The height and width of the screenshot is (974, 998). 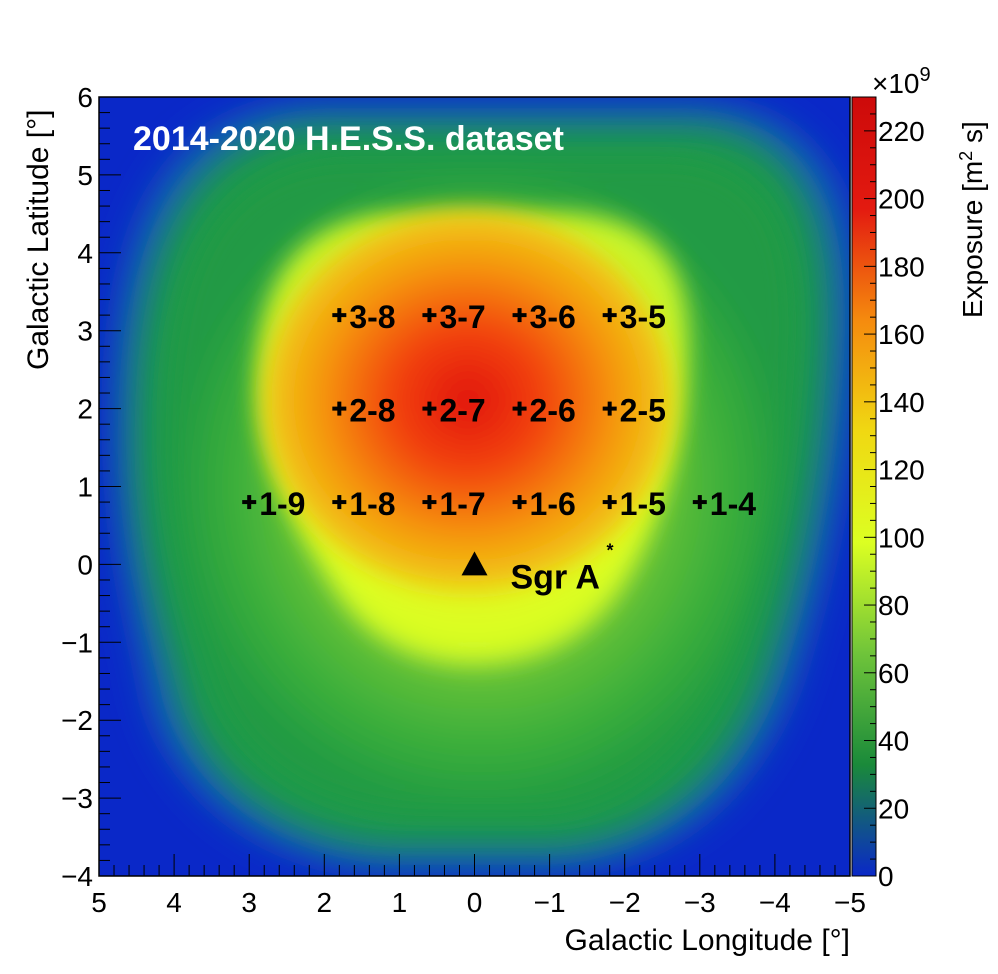 I want to click on pointing-label: 1-6, so click(x=553, y=504).